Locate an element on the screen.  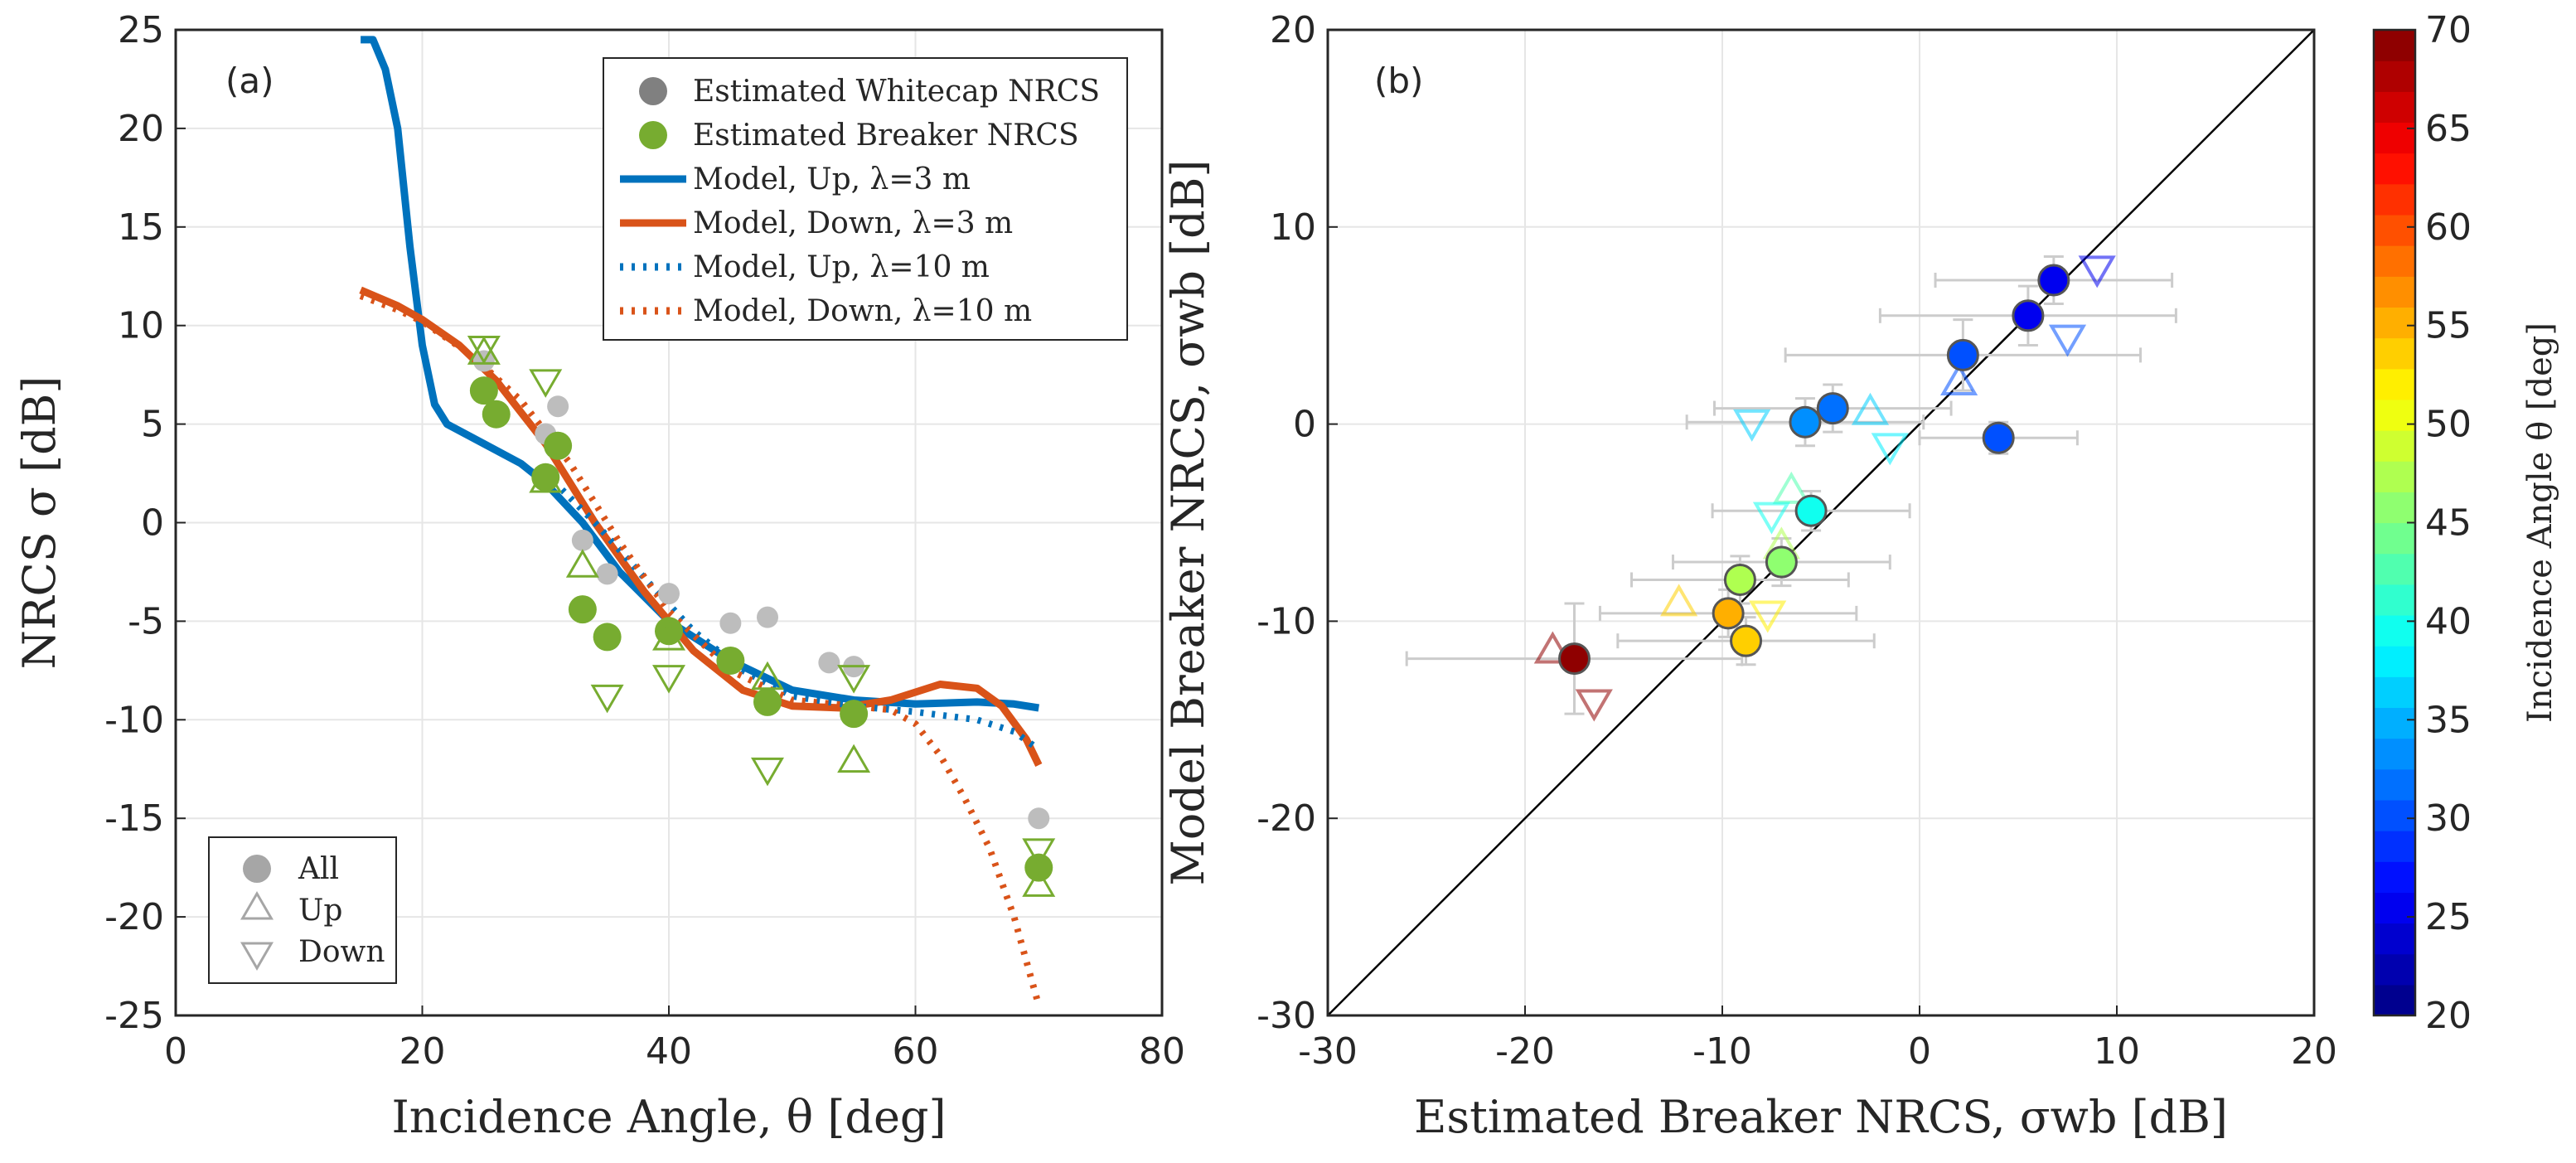
colorbar-tick-label: 40 is located at coordinates (2448, 621).